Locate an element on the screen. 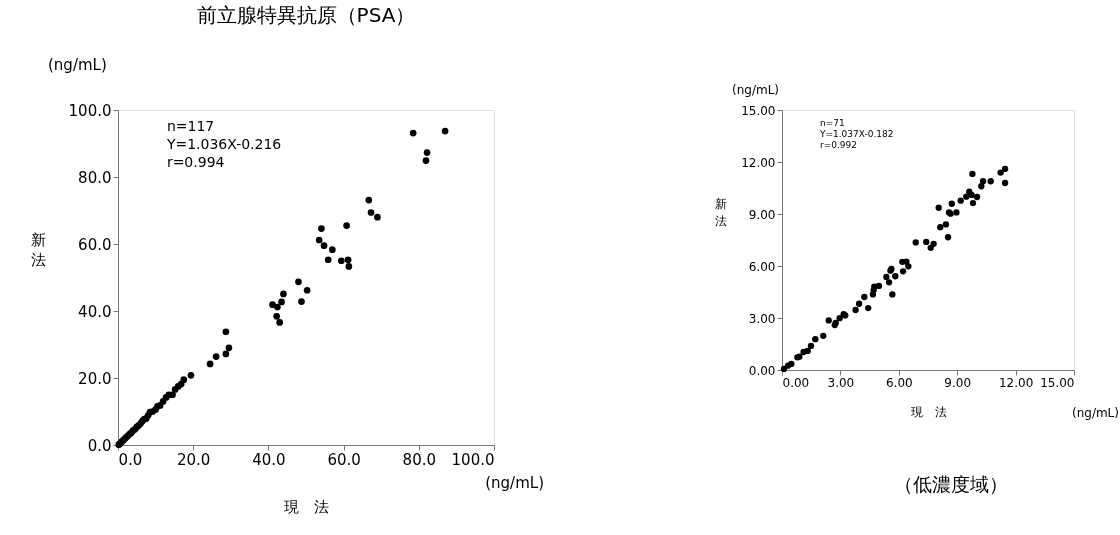 Image resolution: width=1120 pixels, height=535 pixels. y-tick-label: 12.00 is located at coordinates (758, 162).